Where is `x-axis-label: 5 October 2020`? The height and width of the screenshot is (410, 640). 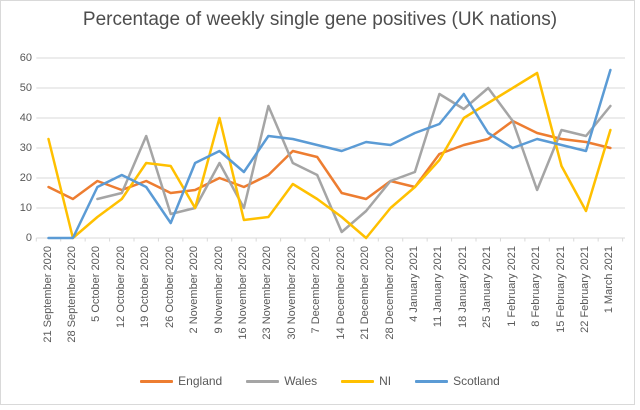
x-axis-label: 5 October 2020 is located at coordinates (96, 284).